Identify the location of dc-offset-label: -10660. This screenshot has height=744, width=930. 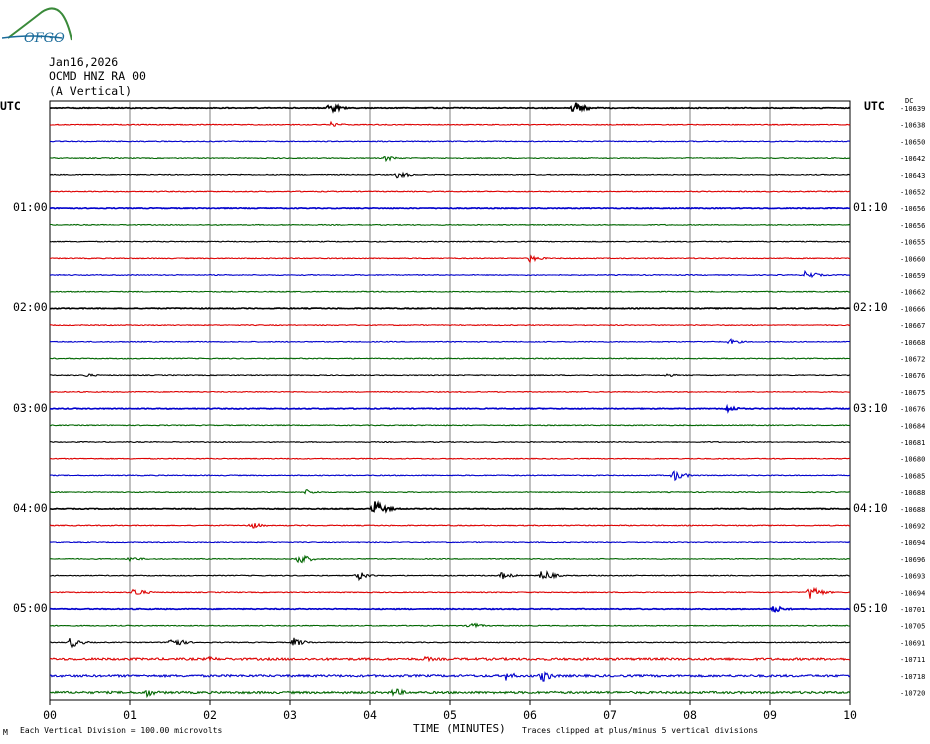
(912, 259).